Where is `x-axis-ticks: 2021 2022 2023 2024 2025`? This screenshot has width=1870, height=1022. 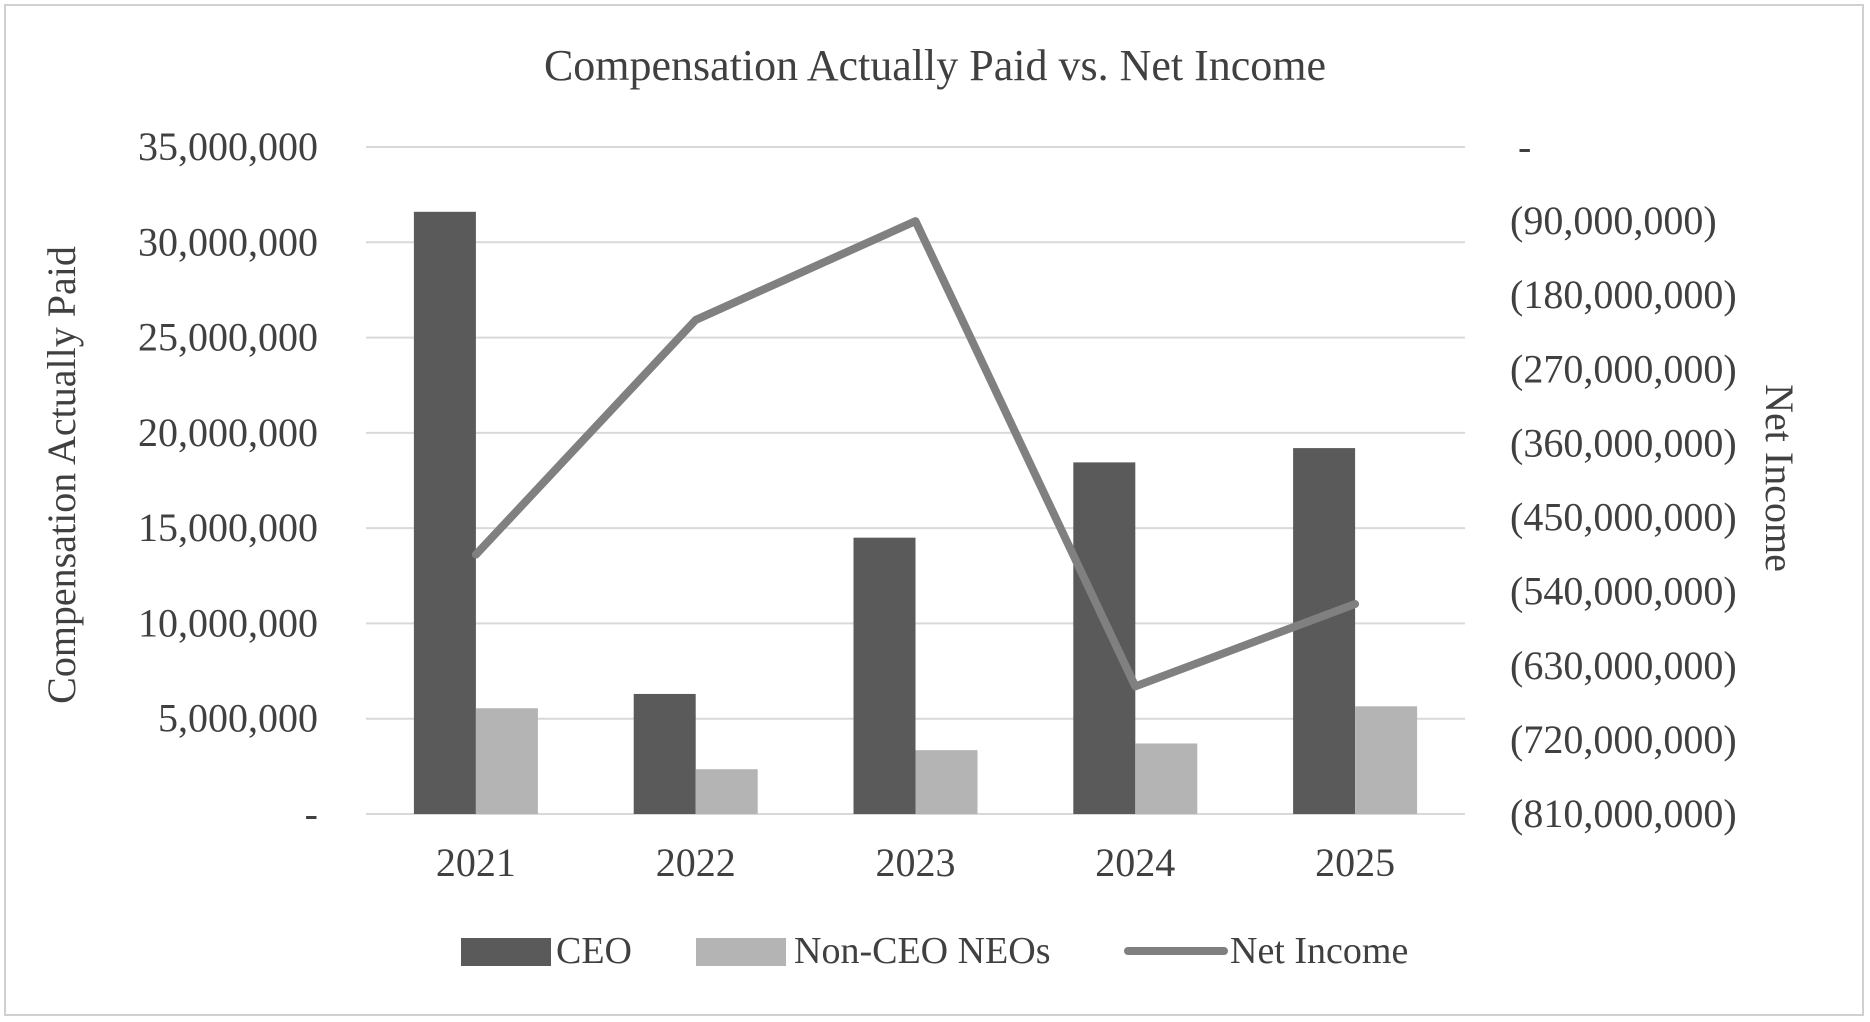 x-axis-ticks: 2021 2022 2023 2024 2025 is located at coordinates (915, 862).